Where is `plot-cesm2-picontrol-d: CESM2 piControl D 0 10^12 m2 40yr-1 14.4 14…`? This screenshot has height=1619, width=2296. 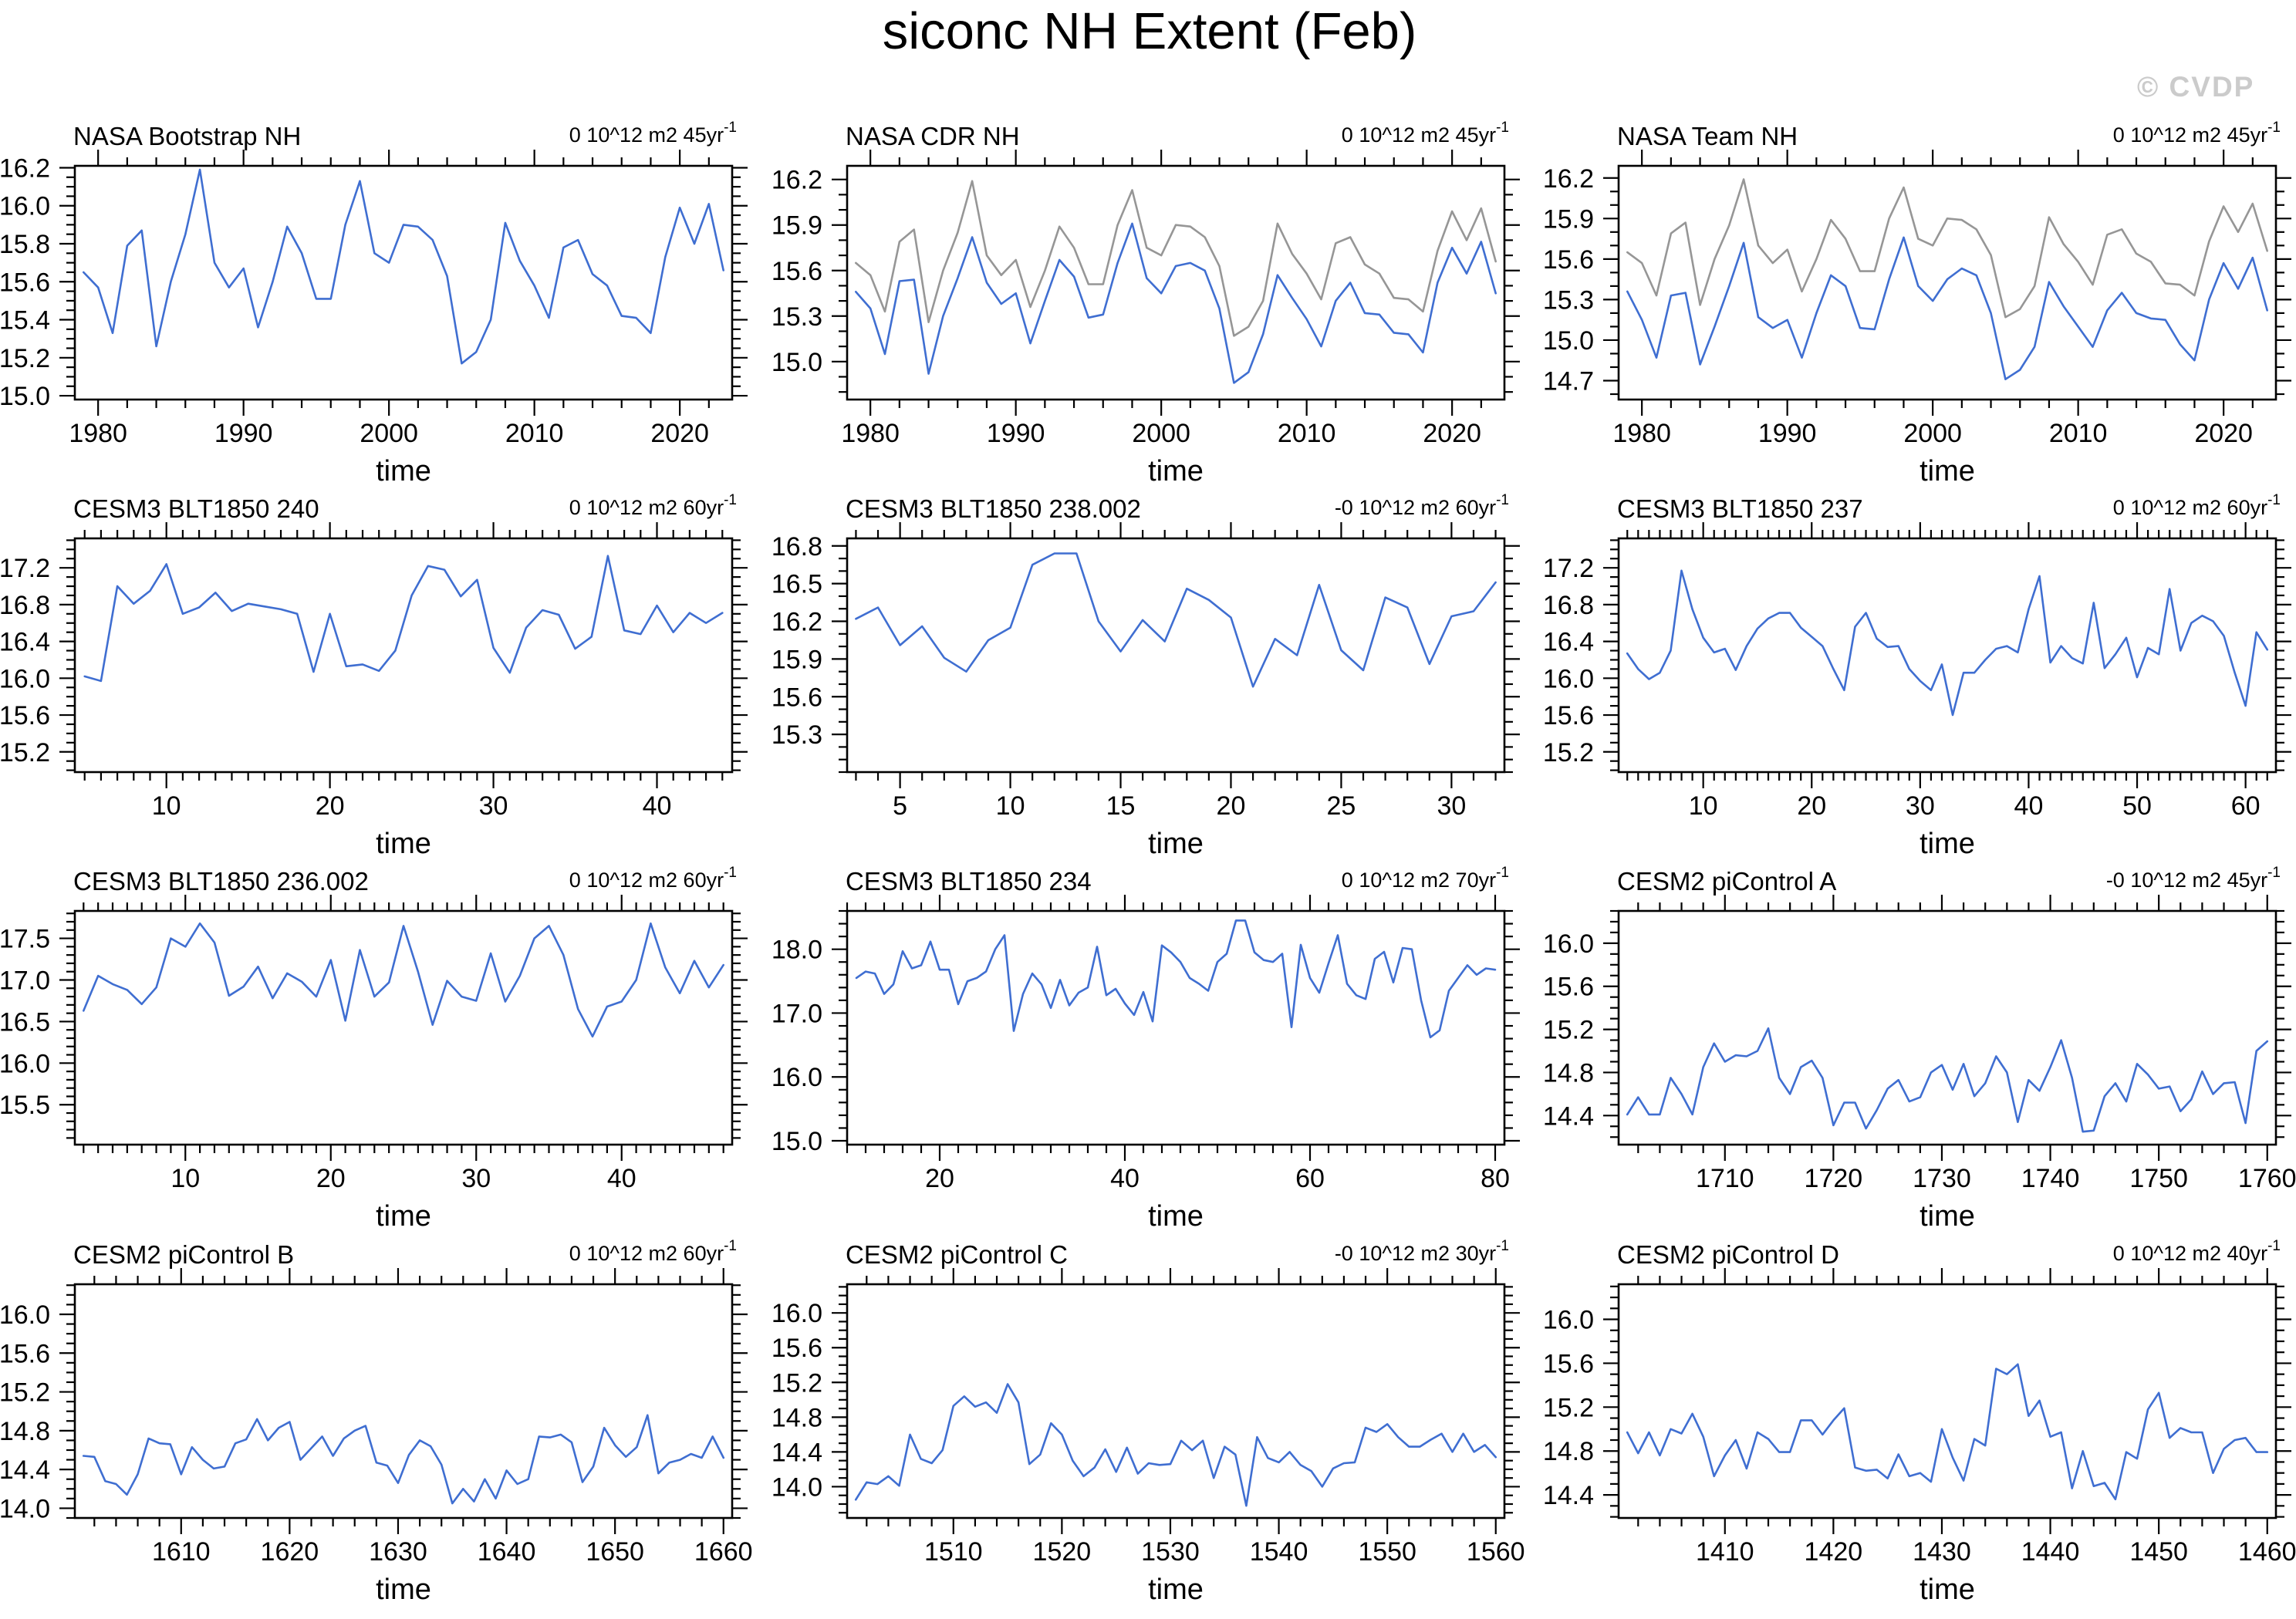 plot-cesm2-picontrol-d: CESM2 piControl D 0 10^12 m2 40yr-1 14.4 14… is located at coordinates (1919, 1422).